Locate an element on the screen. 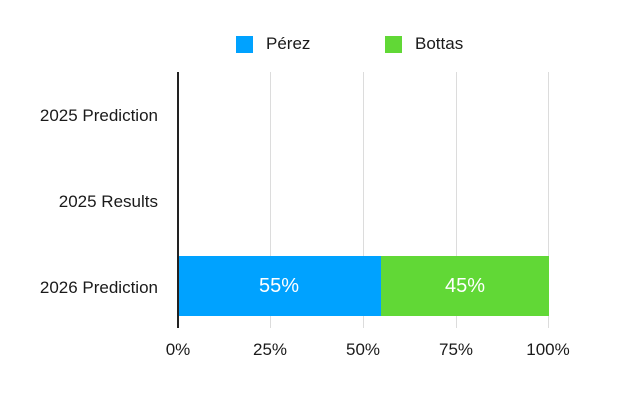 Image resolution: width=625 pixels, height=402 pixels. legend-swatch-bottas is located at coordinates (393, 44).